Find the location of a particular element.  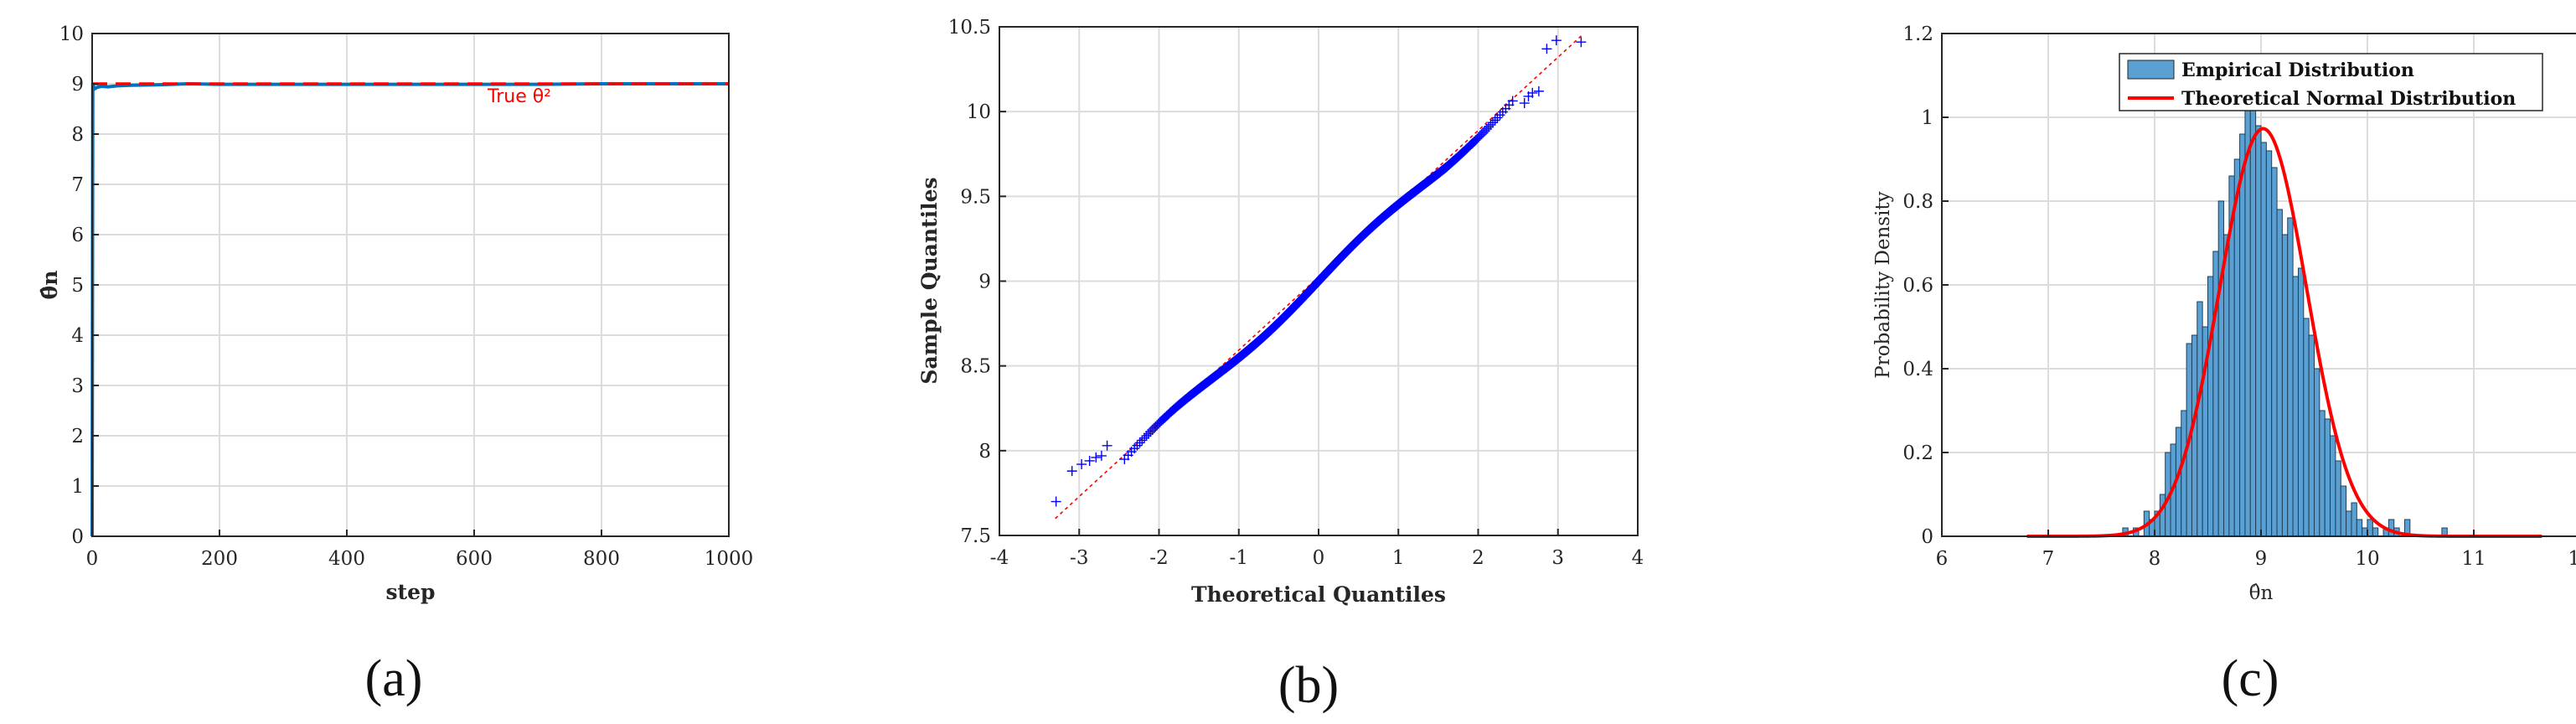

x-tick-label: 2 is located at coordinates (1478, 558).